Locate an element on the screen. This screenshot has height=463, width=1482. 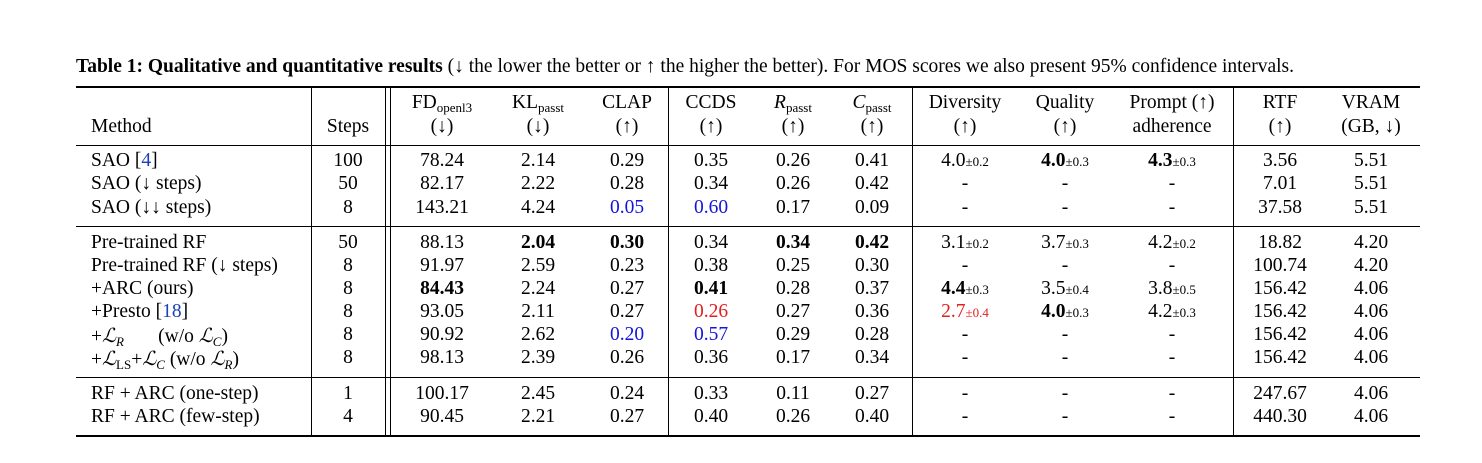
row-qual: 3.5±0.4 is located at coordinates (1065, 288).